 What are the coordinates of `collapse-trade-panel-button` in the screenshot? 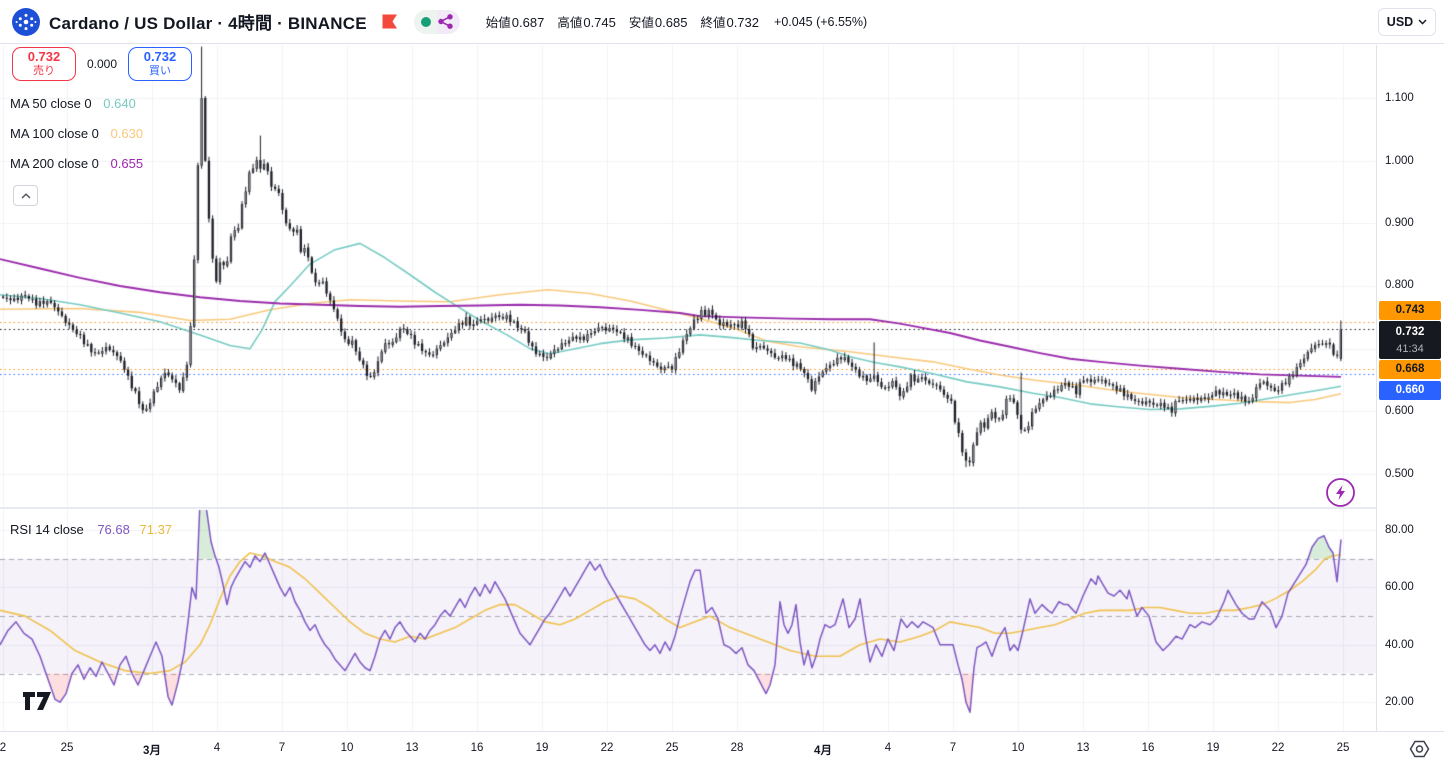 It's located at (25, 195).